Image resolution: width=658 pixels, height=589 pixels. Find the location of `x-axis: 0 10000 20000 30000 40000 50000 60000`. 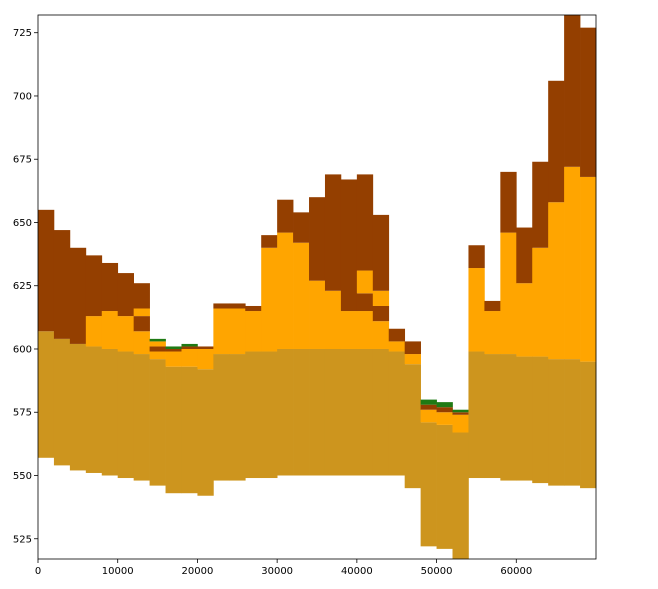

x-axis: 0 10000 20000 30000 40000 50000 60000 is located at coordinates (283, 568).